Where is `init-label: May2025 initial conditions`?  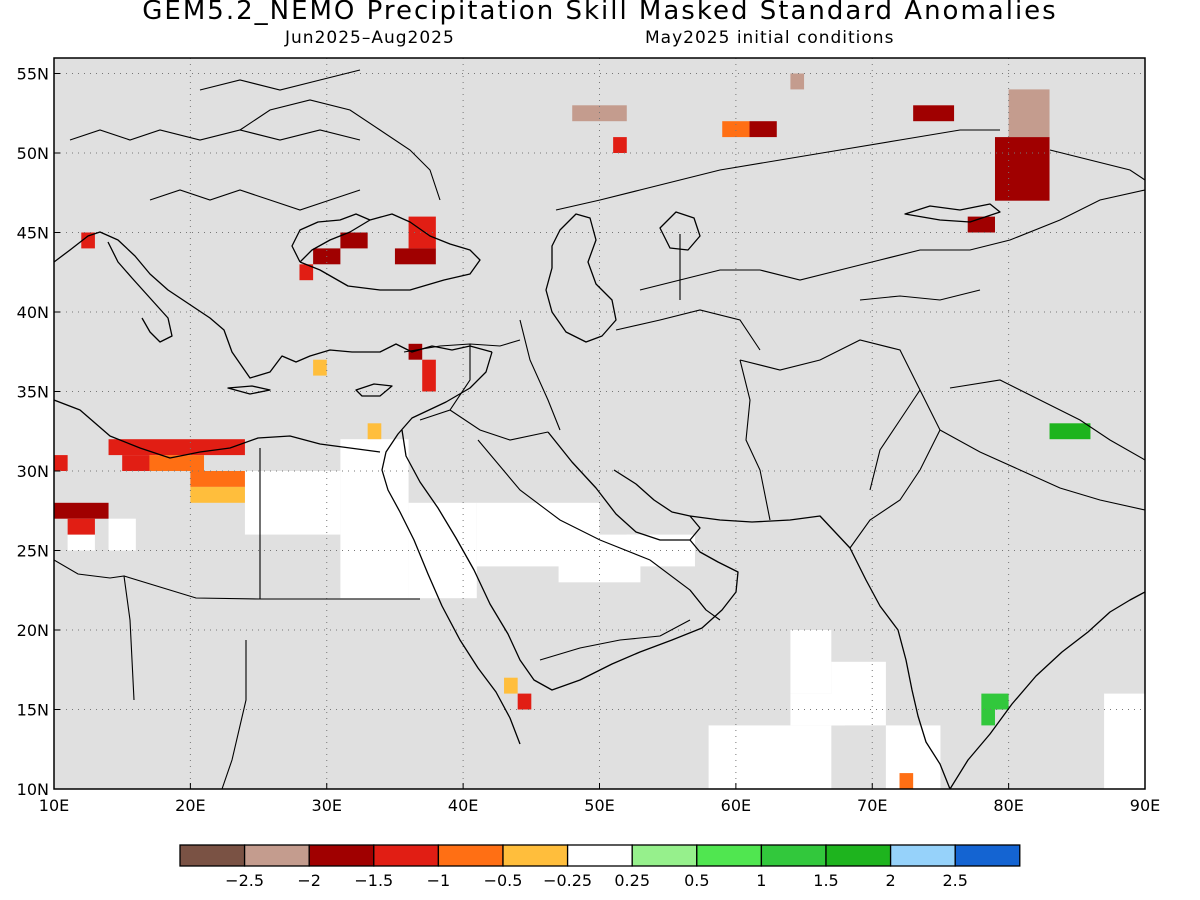 init-label: May2025 initial conditions is located at coordinates (770, 38).